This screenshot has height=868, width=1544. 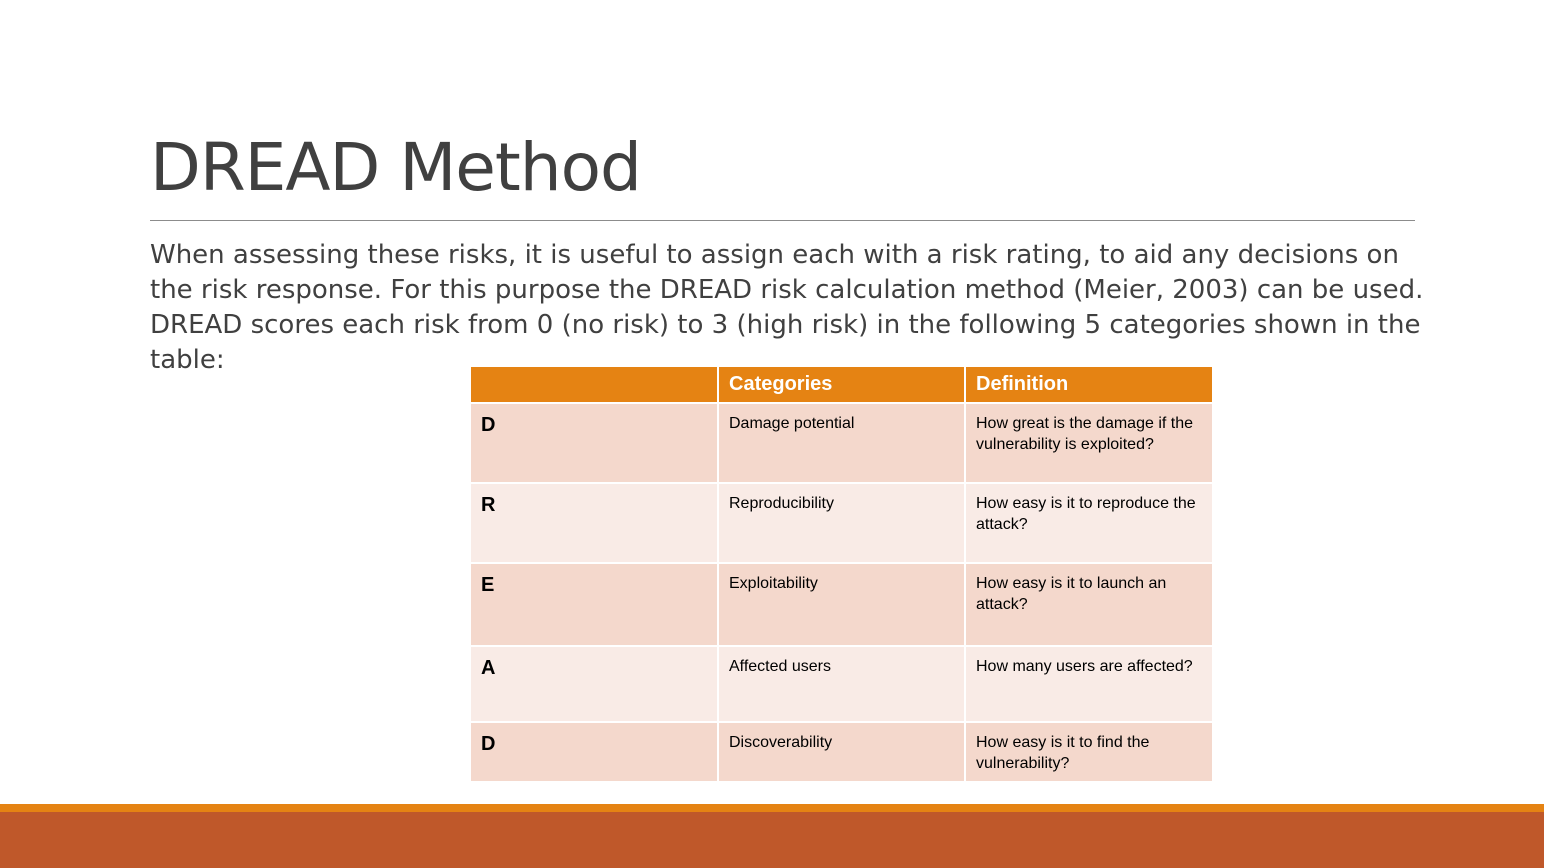 I want to click on row-letter: R, so click(x=594, y=523).